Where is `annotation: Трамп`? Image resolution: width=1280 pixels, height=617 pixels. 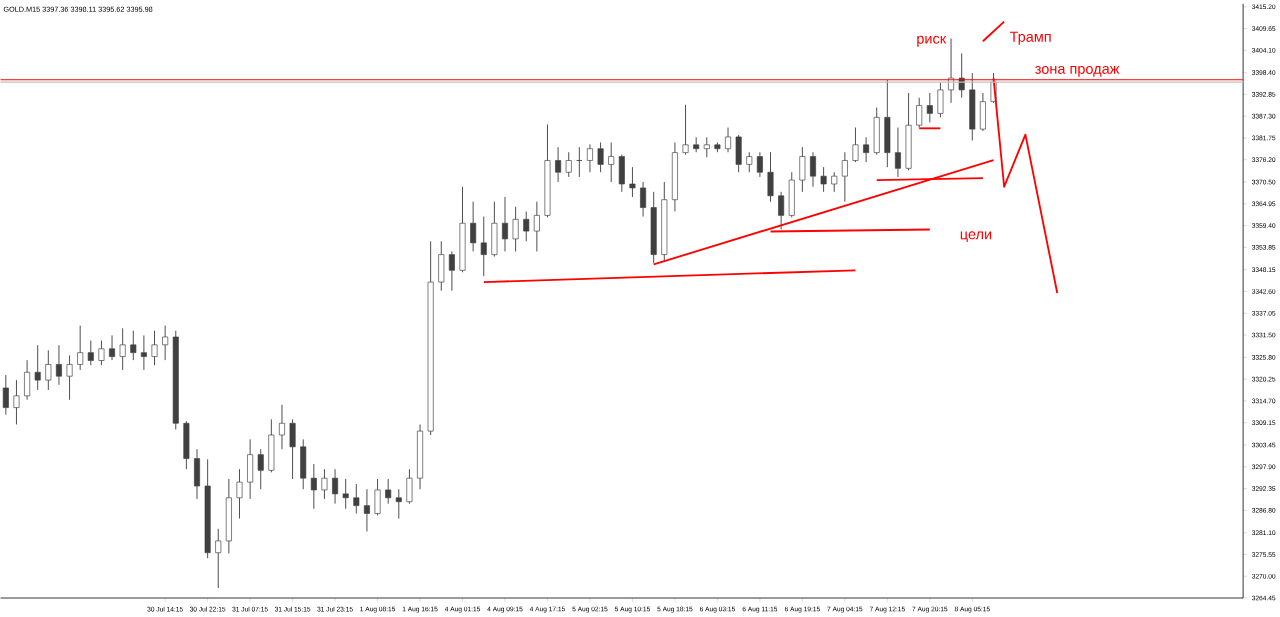
annotation: Трамп is located at coordinates (1030, 38).